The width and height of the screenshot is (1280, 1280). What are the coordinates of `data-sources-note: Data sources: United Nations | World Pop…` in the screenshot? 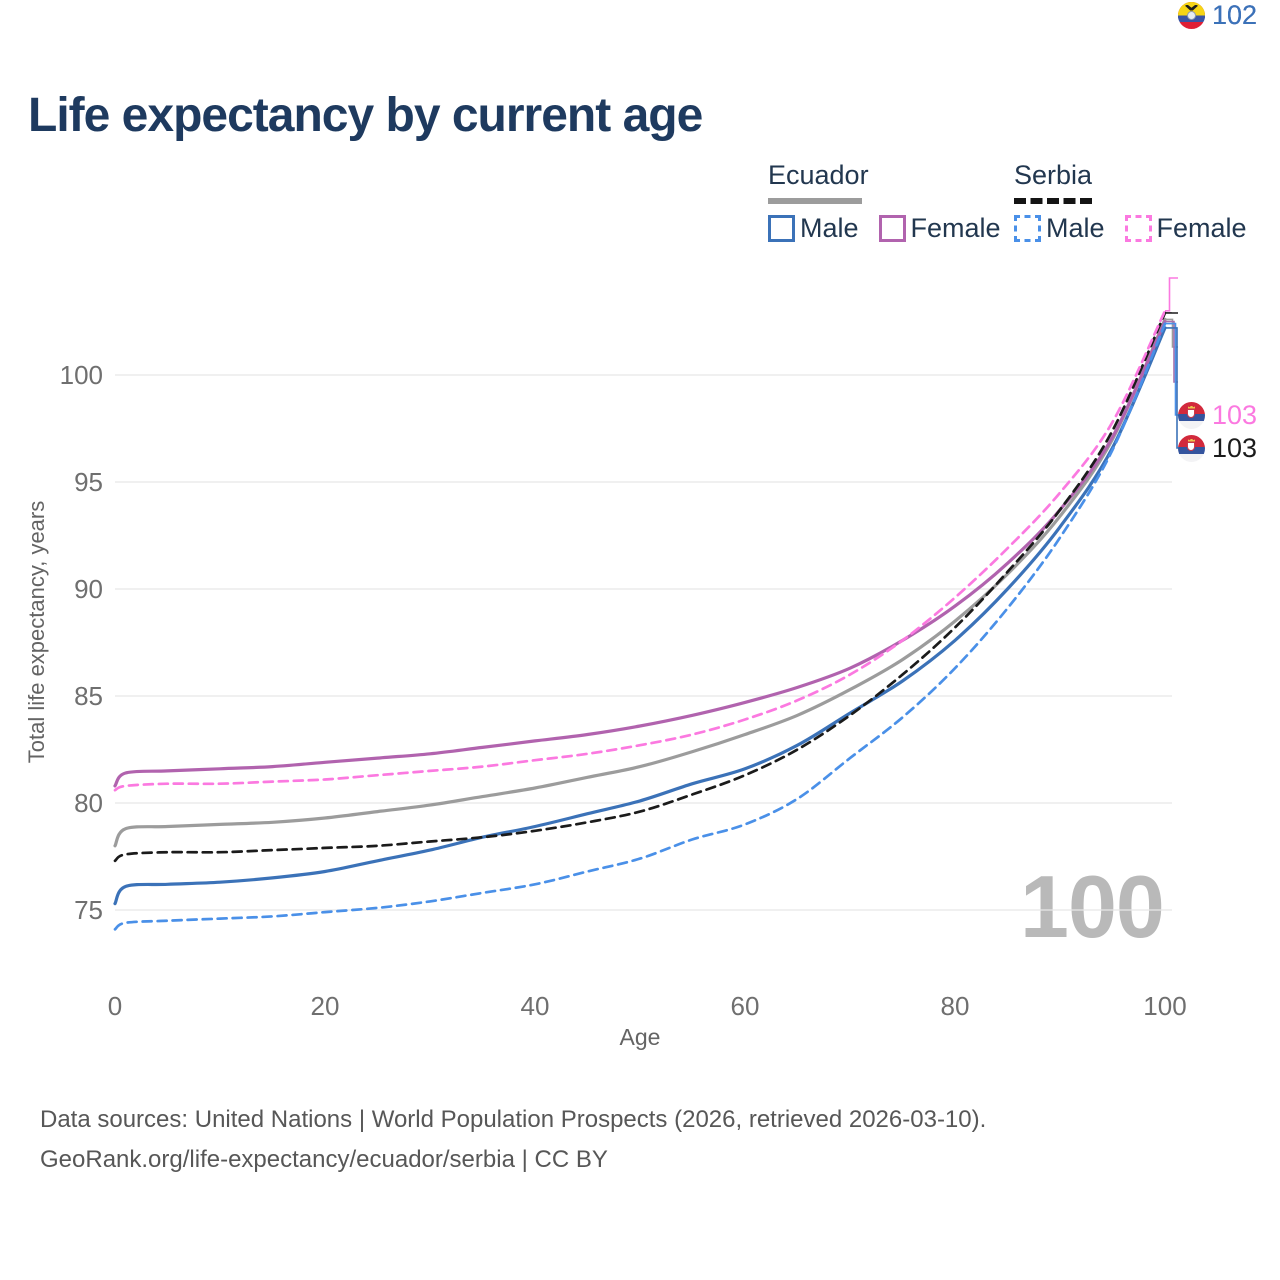 It's located at (513, 1119).